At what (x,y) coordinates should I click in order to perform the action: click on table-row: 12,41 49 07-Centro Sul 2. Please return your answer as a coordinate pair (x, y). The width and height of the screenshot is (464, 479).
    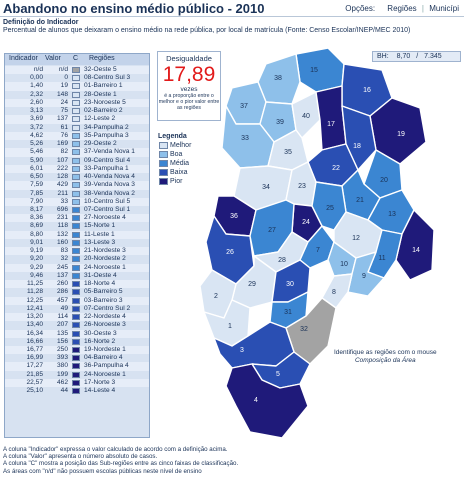
    Looking at the image, I should click on (77, 309).